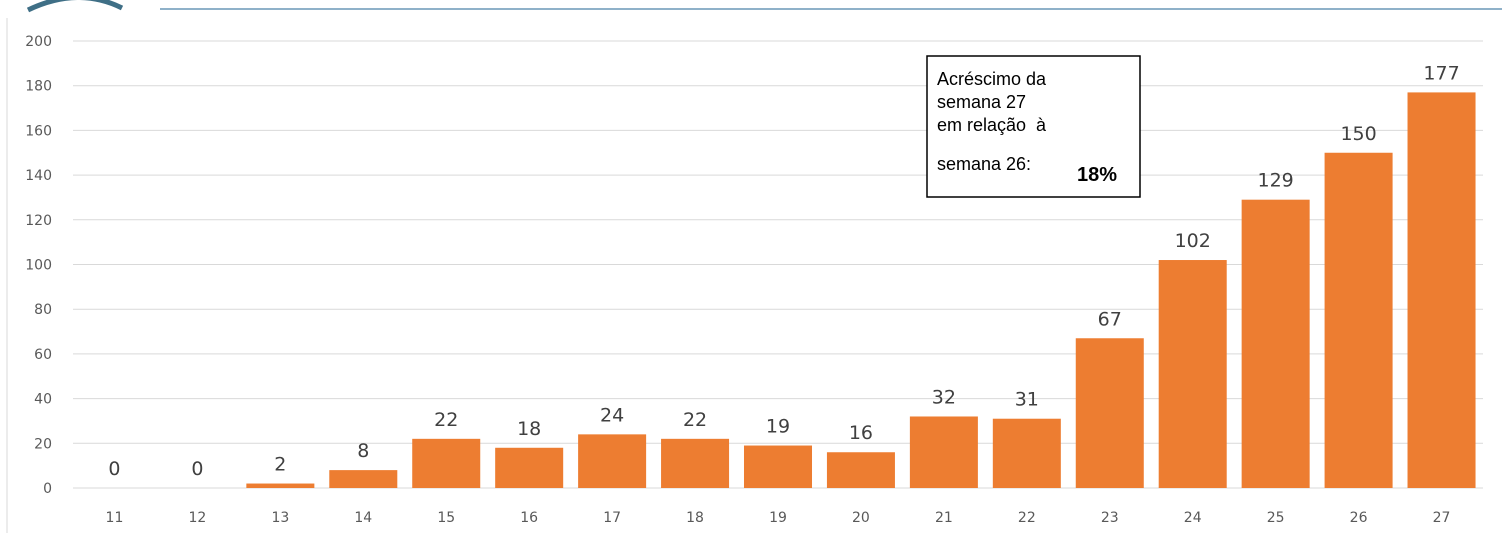 Image resolution: width=1502 pixels, height=533 pixels. What do you see at coordinates (1442, 518) in the screenshot?
I see `x-tick-label: 27` at bounding box center [1442, 518].